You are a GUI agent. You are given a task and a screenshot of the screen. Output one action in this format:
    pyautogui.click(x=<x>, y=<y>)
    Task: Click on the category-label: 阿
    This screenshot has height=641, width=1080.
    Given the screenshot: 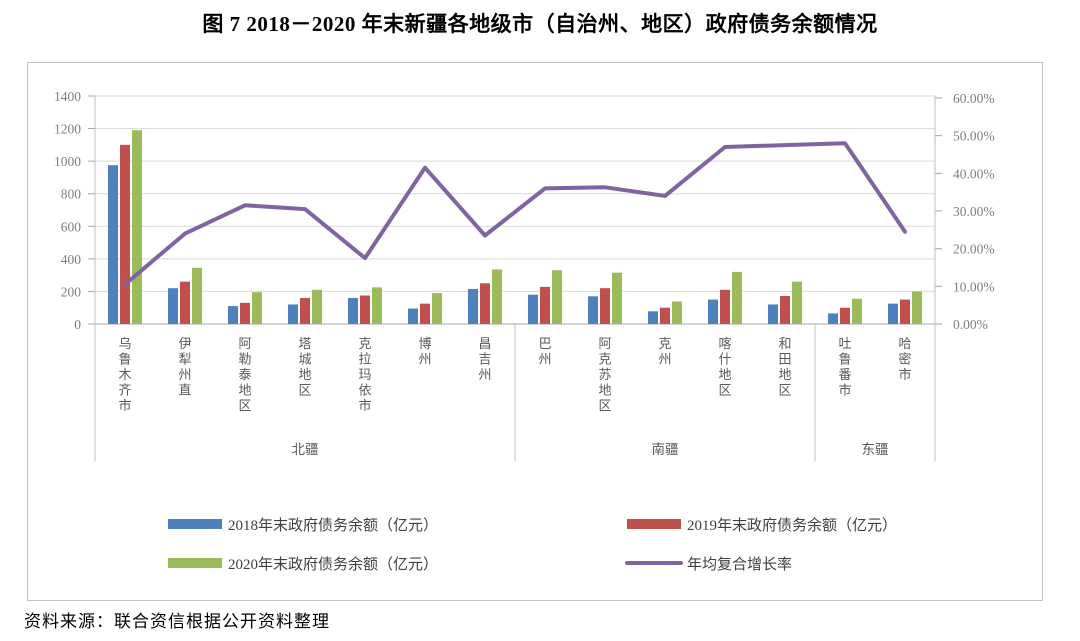 What is the action you would take?
    pyautogui.click(x=604, y=343)
    